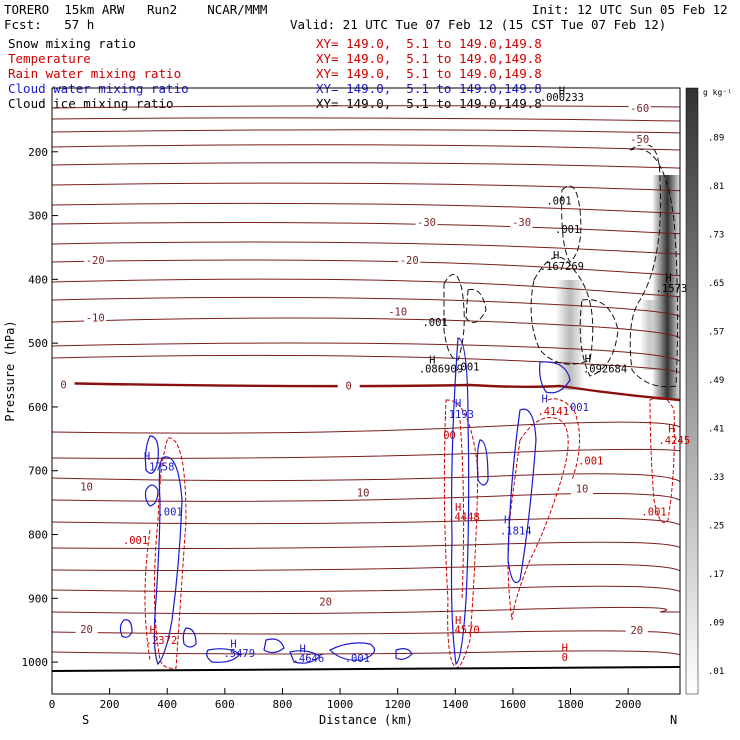  I want to click on extremum-annotation: .092684, so click(605, 370).